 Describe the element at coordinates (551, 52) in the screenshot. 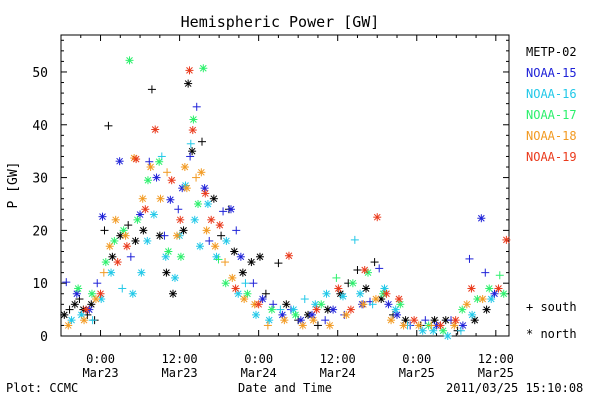

I see `legend-item: METP-02` at that location.